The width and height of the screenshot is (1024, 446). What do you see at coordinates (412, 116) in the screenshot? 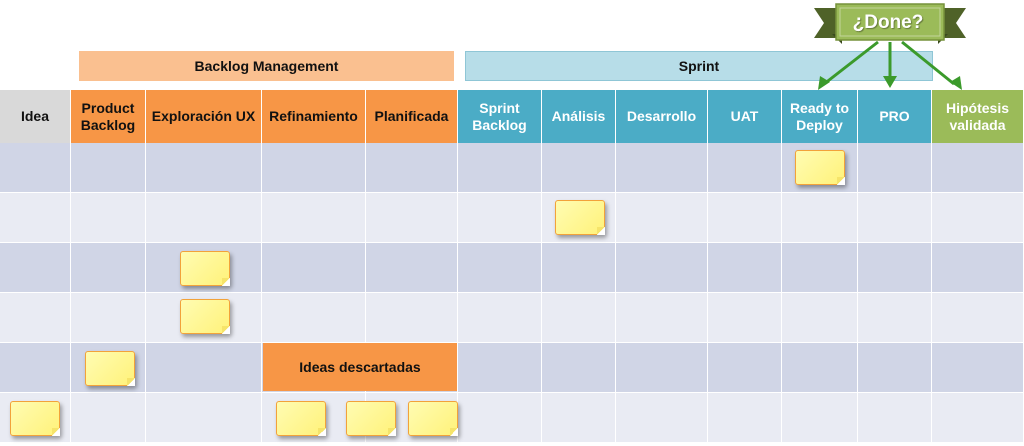
I see `column-header-planificada: Planificada` at bounding box center [412, 116].